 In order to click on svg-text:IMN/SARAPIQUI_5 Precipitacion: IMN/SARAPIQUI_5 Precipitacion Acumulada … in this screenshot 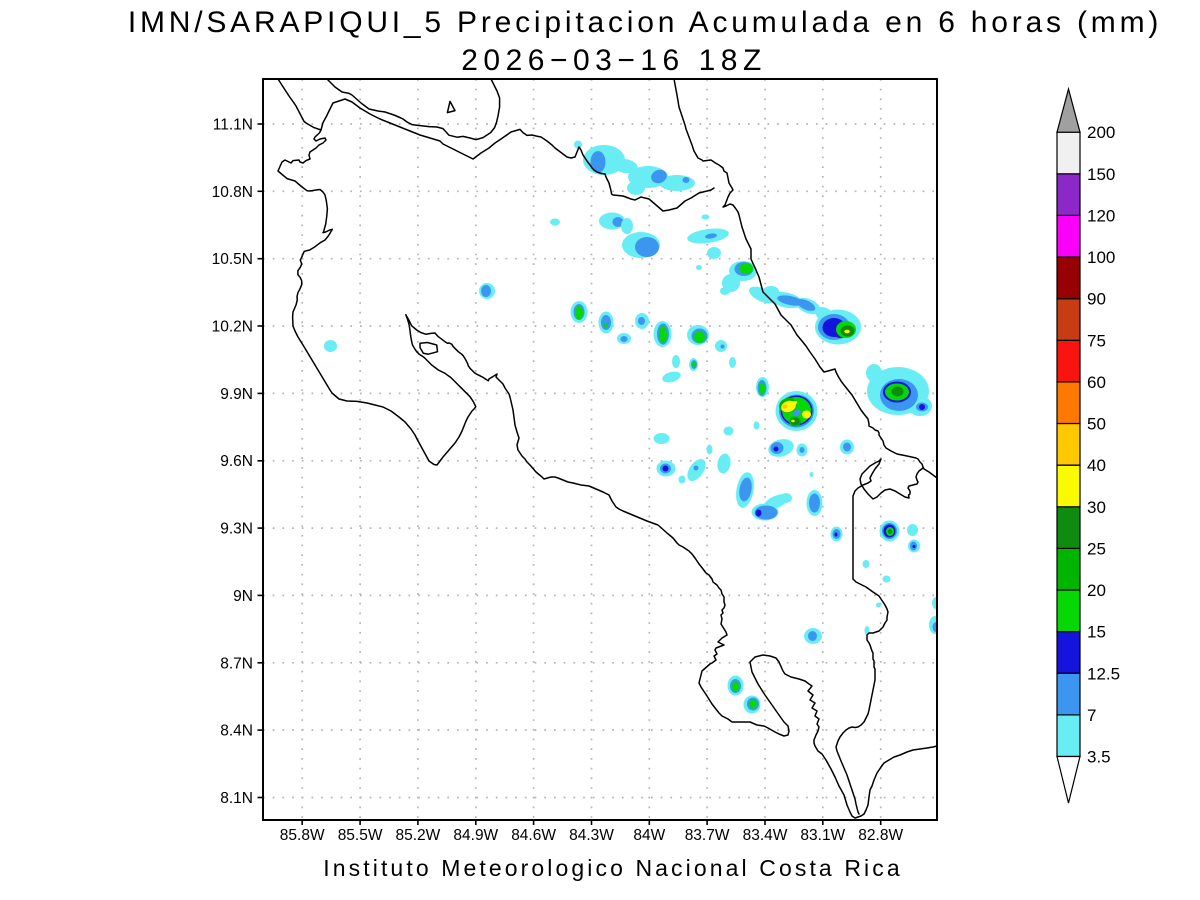, I will do `click(645, 22)`.